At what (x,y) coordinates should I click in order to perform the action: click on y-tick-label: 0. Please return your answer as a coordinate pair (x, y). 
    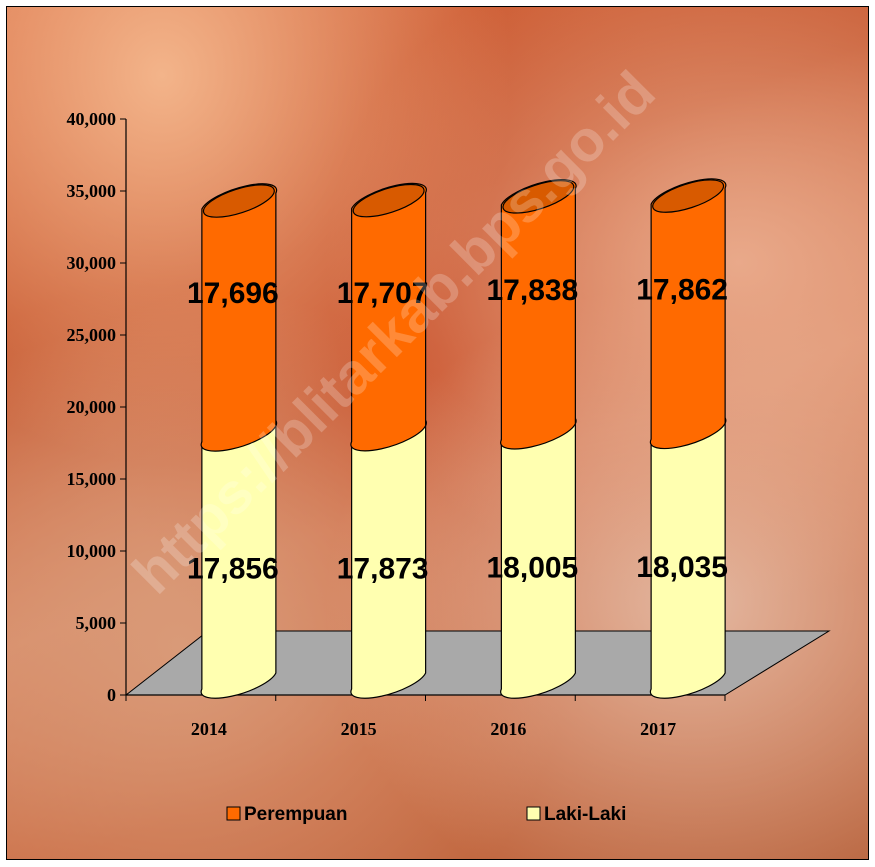
    Looking at the image, I should click on (111, 695).